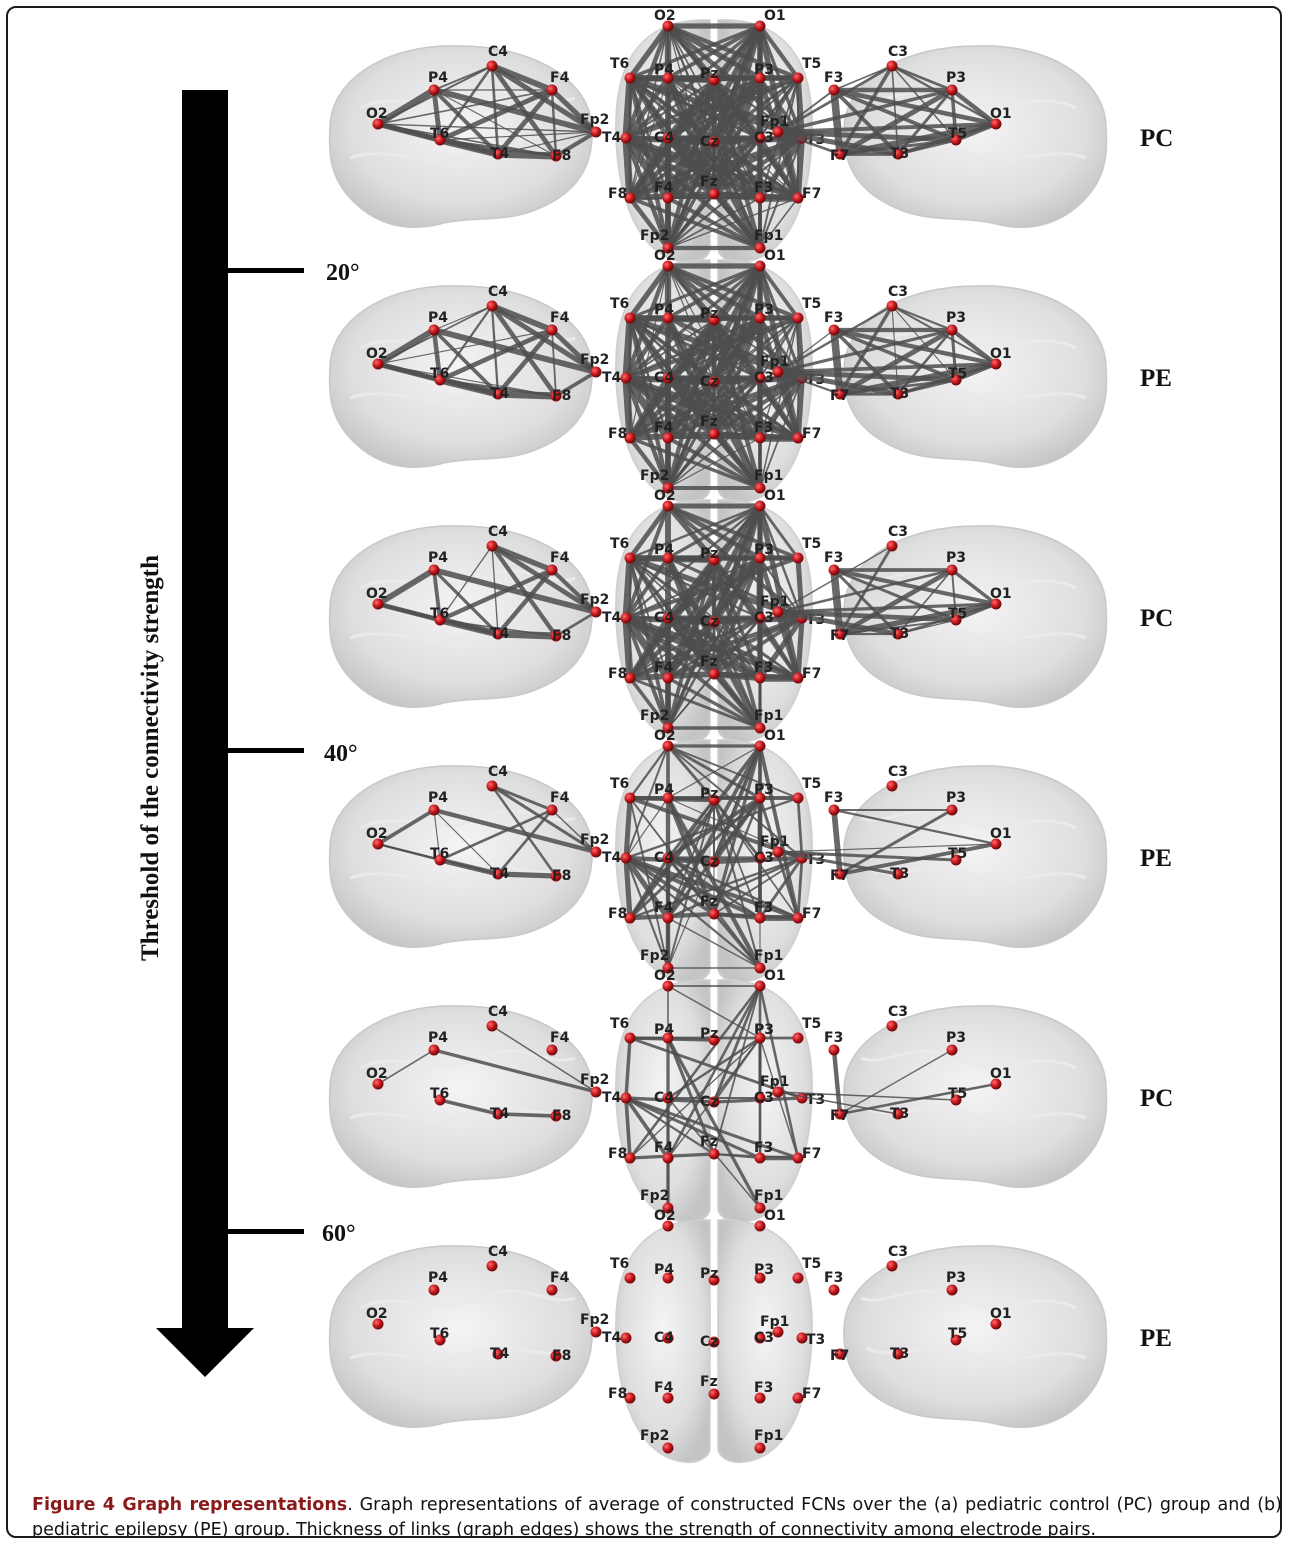 The height and width of the screenshot is (1546, 1290). What do you see at coordinates (668, 798) in the screenshot?
I see `electrode-node-p4` at bounding box center [668, 798].